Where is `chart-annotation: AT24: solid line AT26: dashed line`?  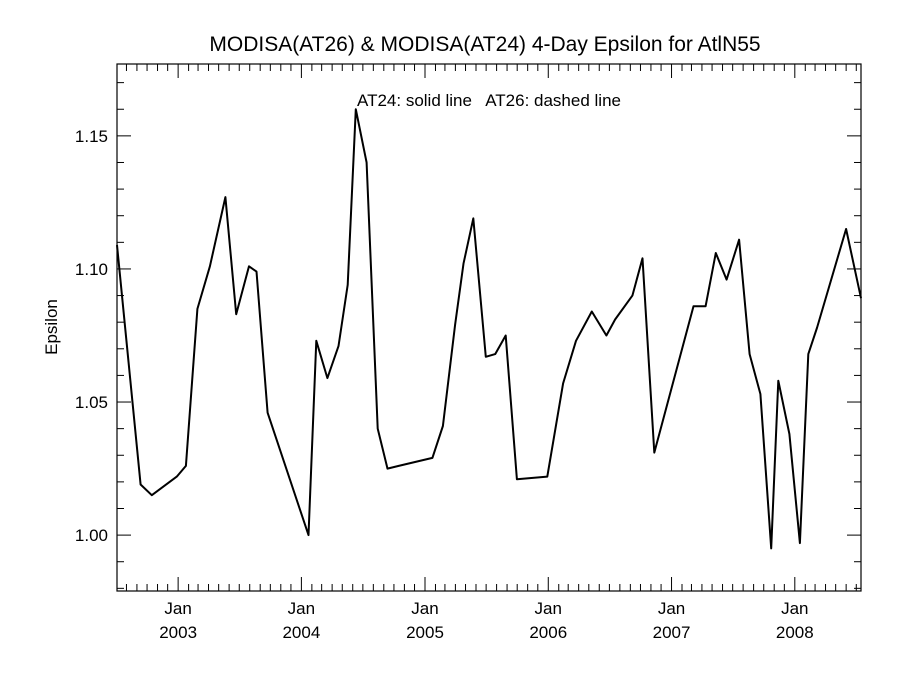
chart-annotation: AT24: solid line AT26: dashed line is located at coordinates (489, 100).